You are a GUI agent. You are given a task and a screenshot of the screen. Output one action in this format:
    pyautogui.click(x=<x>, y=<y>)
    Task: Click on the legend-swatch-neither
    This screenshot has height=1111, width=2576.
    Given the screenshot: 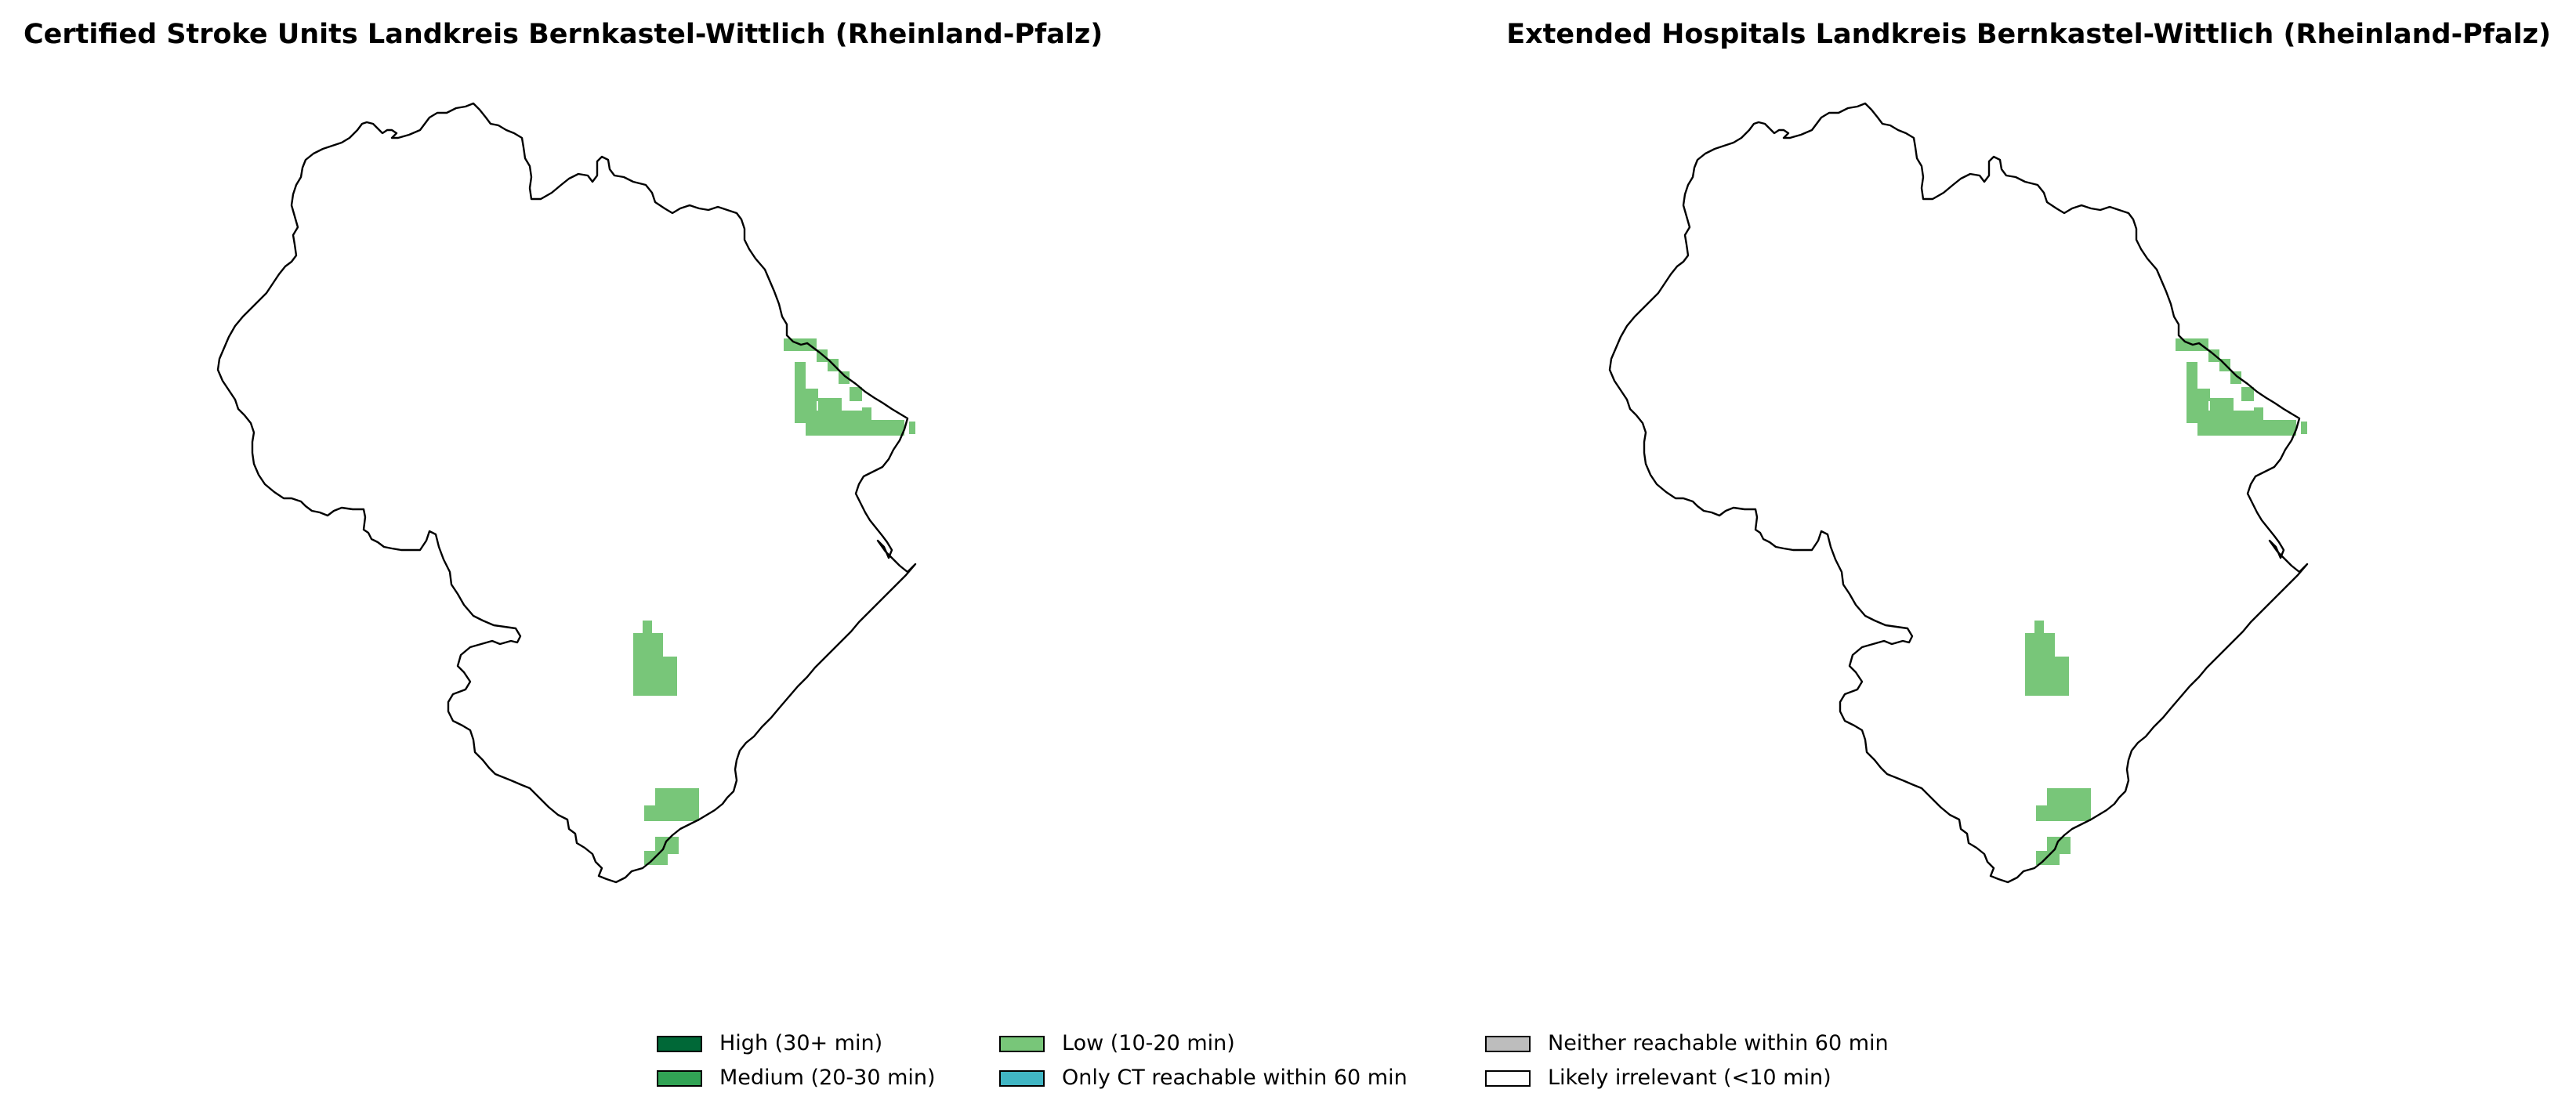 What is the action you would take?
    pyautogui.click(x=1508, y=1043)
    